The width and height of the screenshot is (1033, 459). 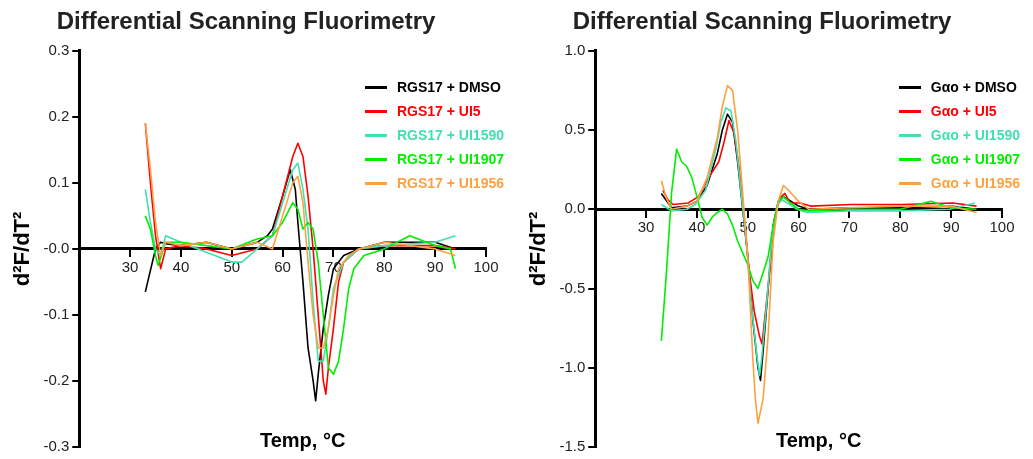 What do you see at coordinates (975, 159) in the screenshot?
I see `legend-label: Gαo + UI1907` at bounding box center [975, 159].